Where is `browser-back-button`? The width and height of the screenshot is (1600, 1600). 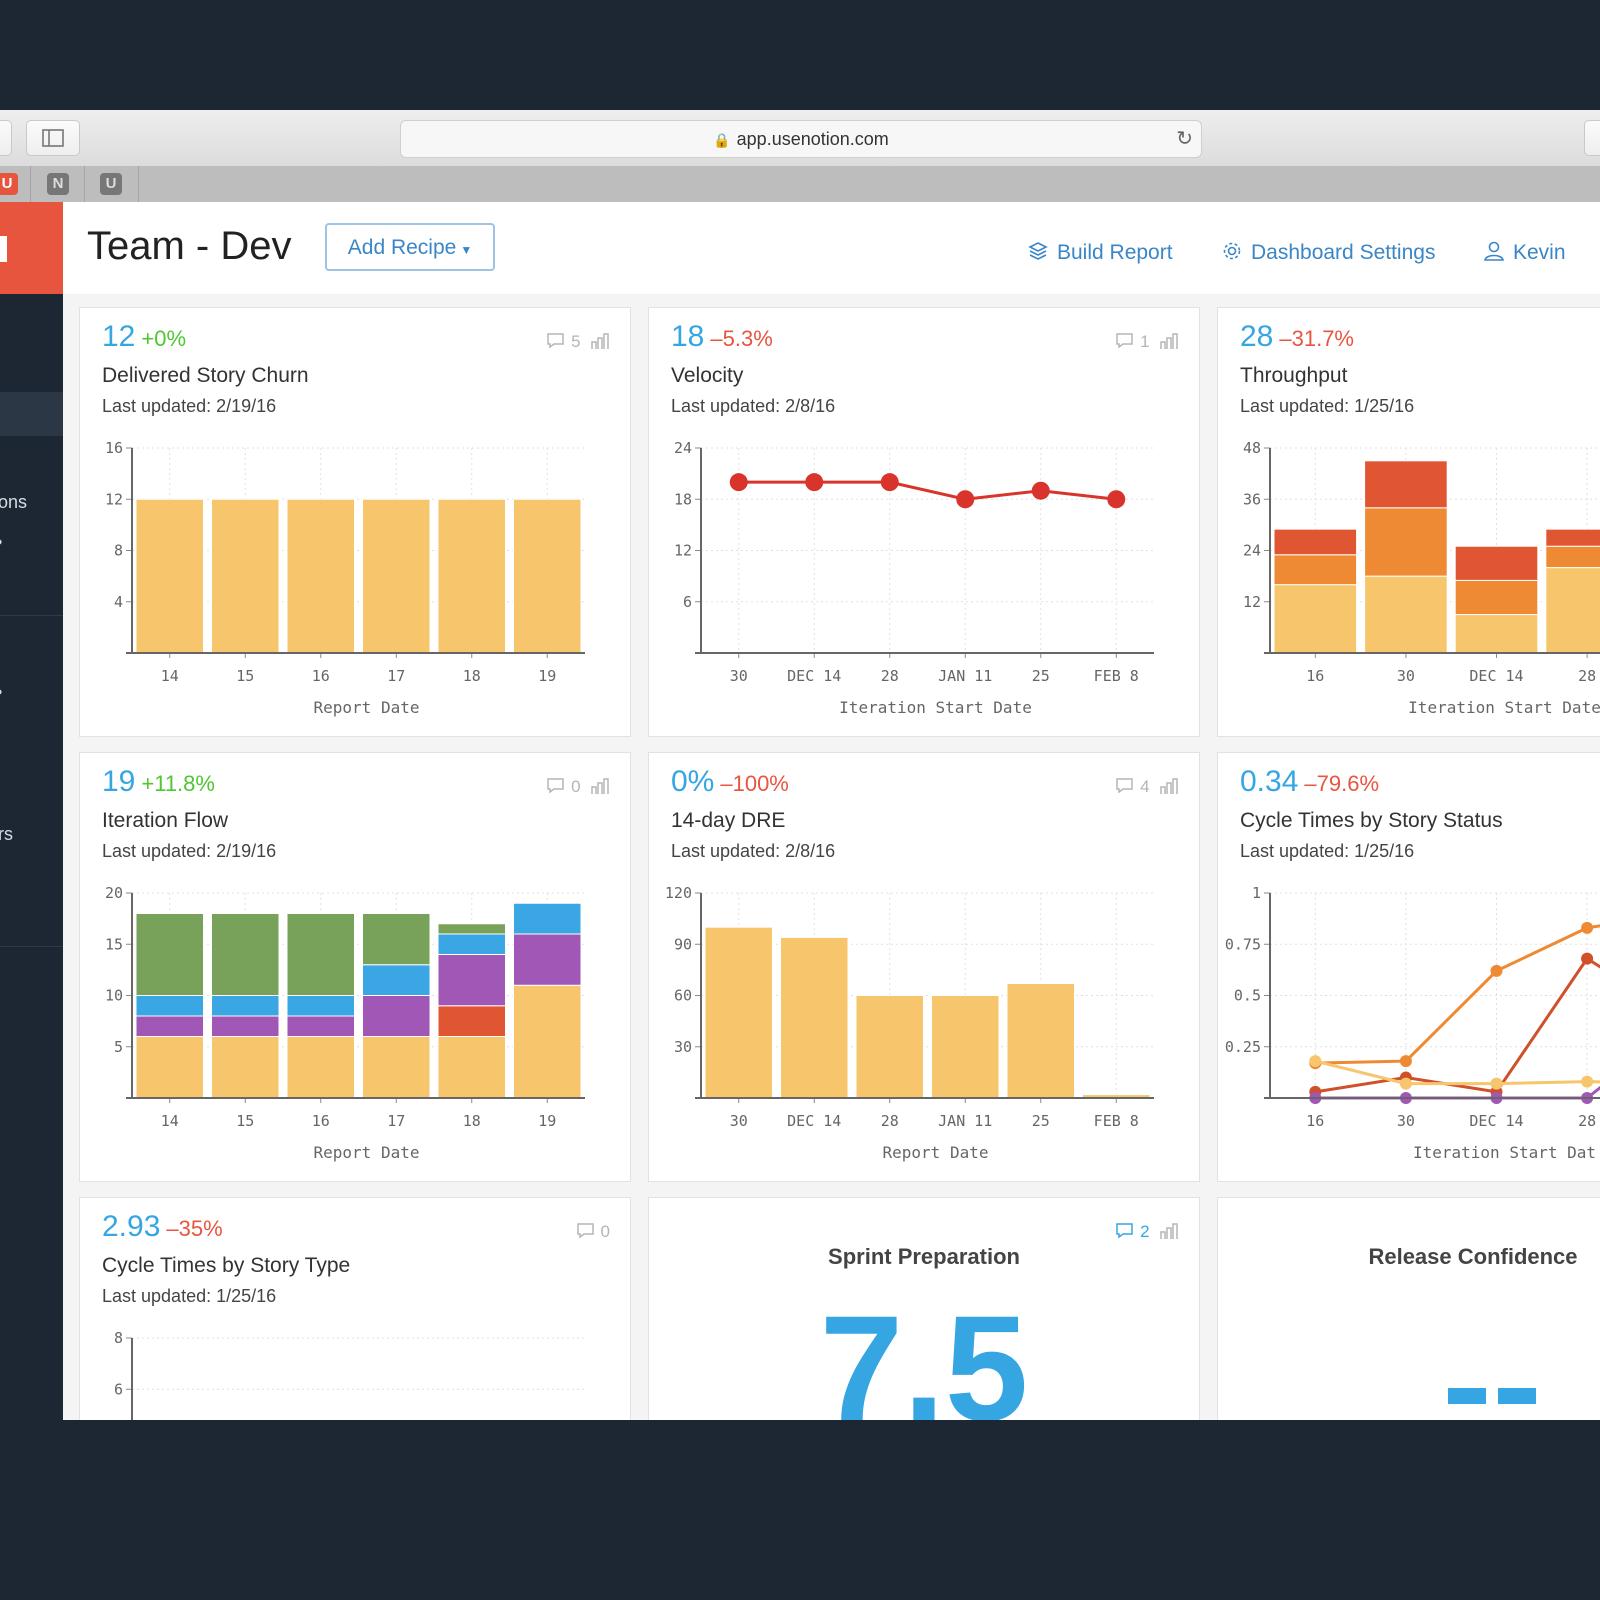
browser-back-button is located at coordinates (6, 138).